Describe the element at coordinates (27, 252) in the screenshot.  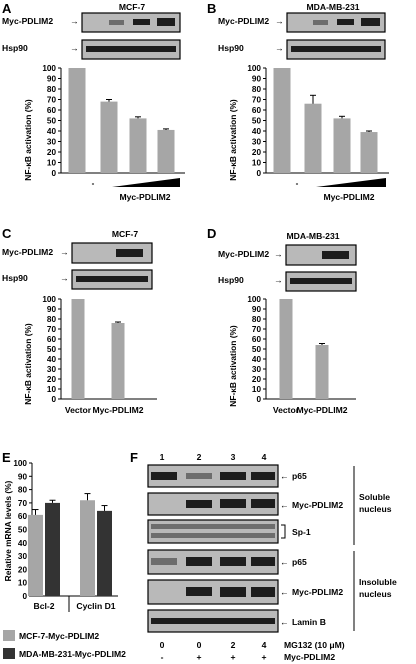
I see `panel-c-blot-label: Myc-PDLIM2` at that location.